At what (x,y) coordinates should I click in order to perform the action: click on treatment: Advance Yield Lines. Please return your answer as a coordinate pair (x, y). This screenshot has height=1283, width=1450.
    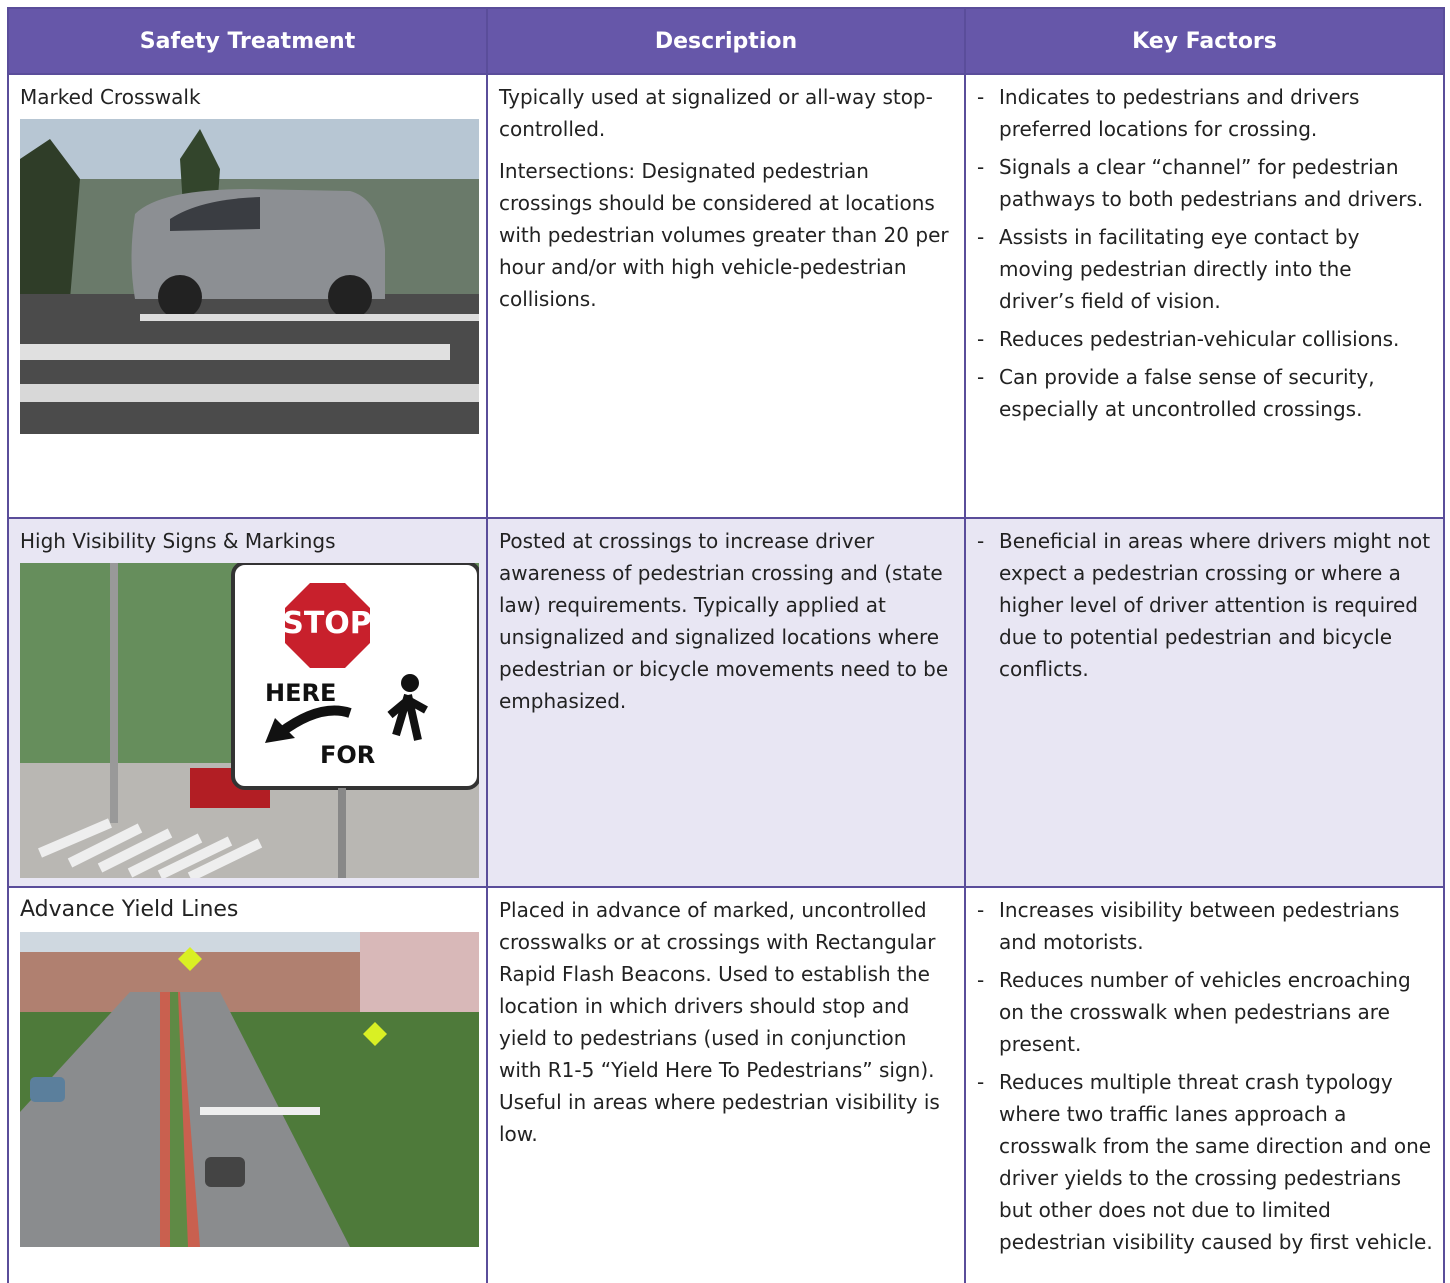
    Looking at the image, I should click on (129, 909).